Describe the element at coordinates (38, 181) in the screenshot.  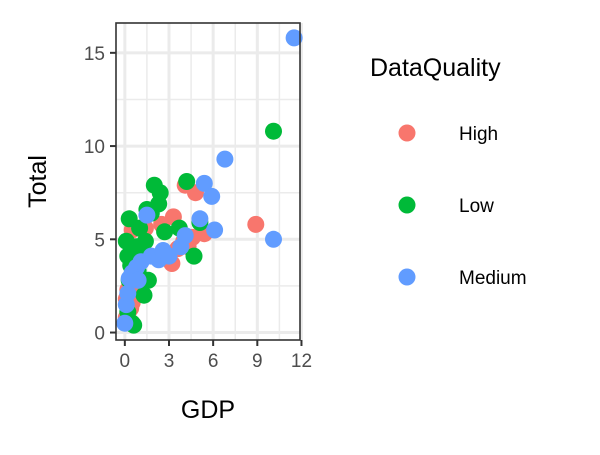
I see `y-axis-title: Total` at that location.